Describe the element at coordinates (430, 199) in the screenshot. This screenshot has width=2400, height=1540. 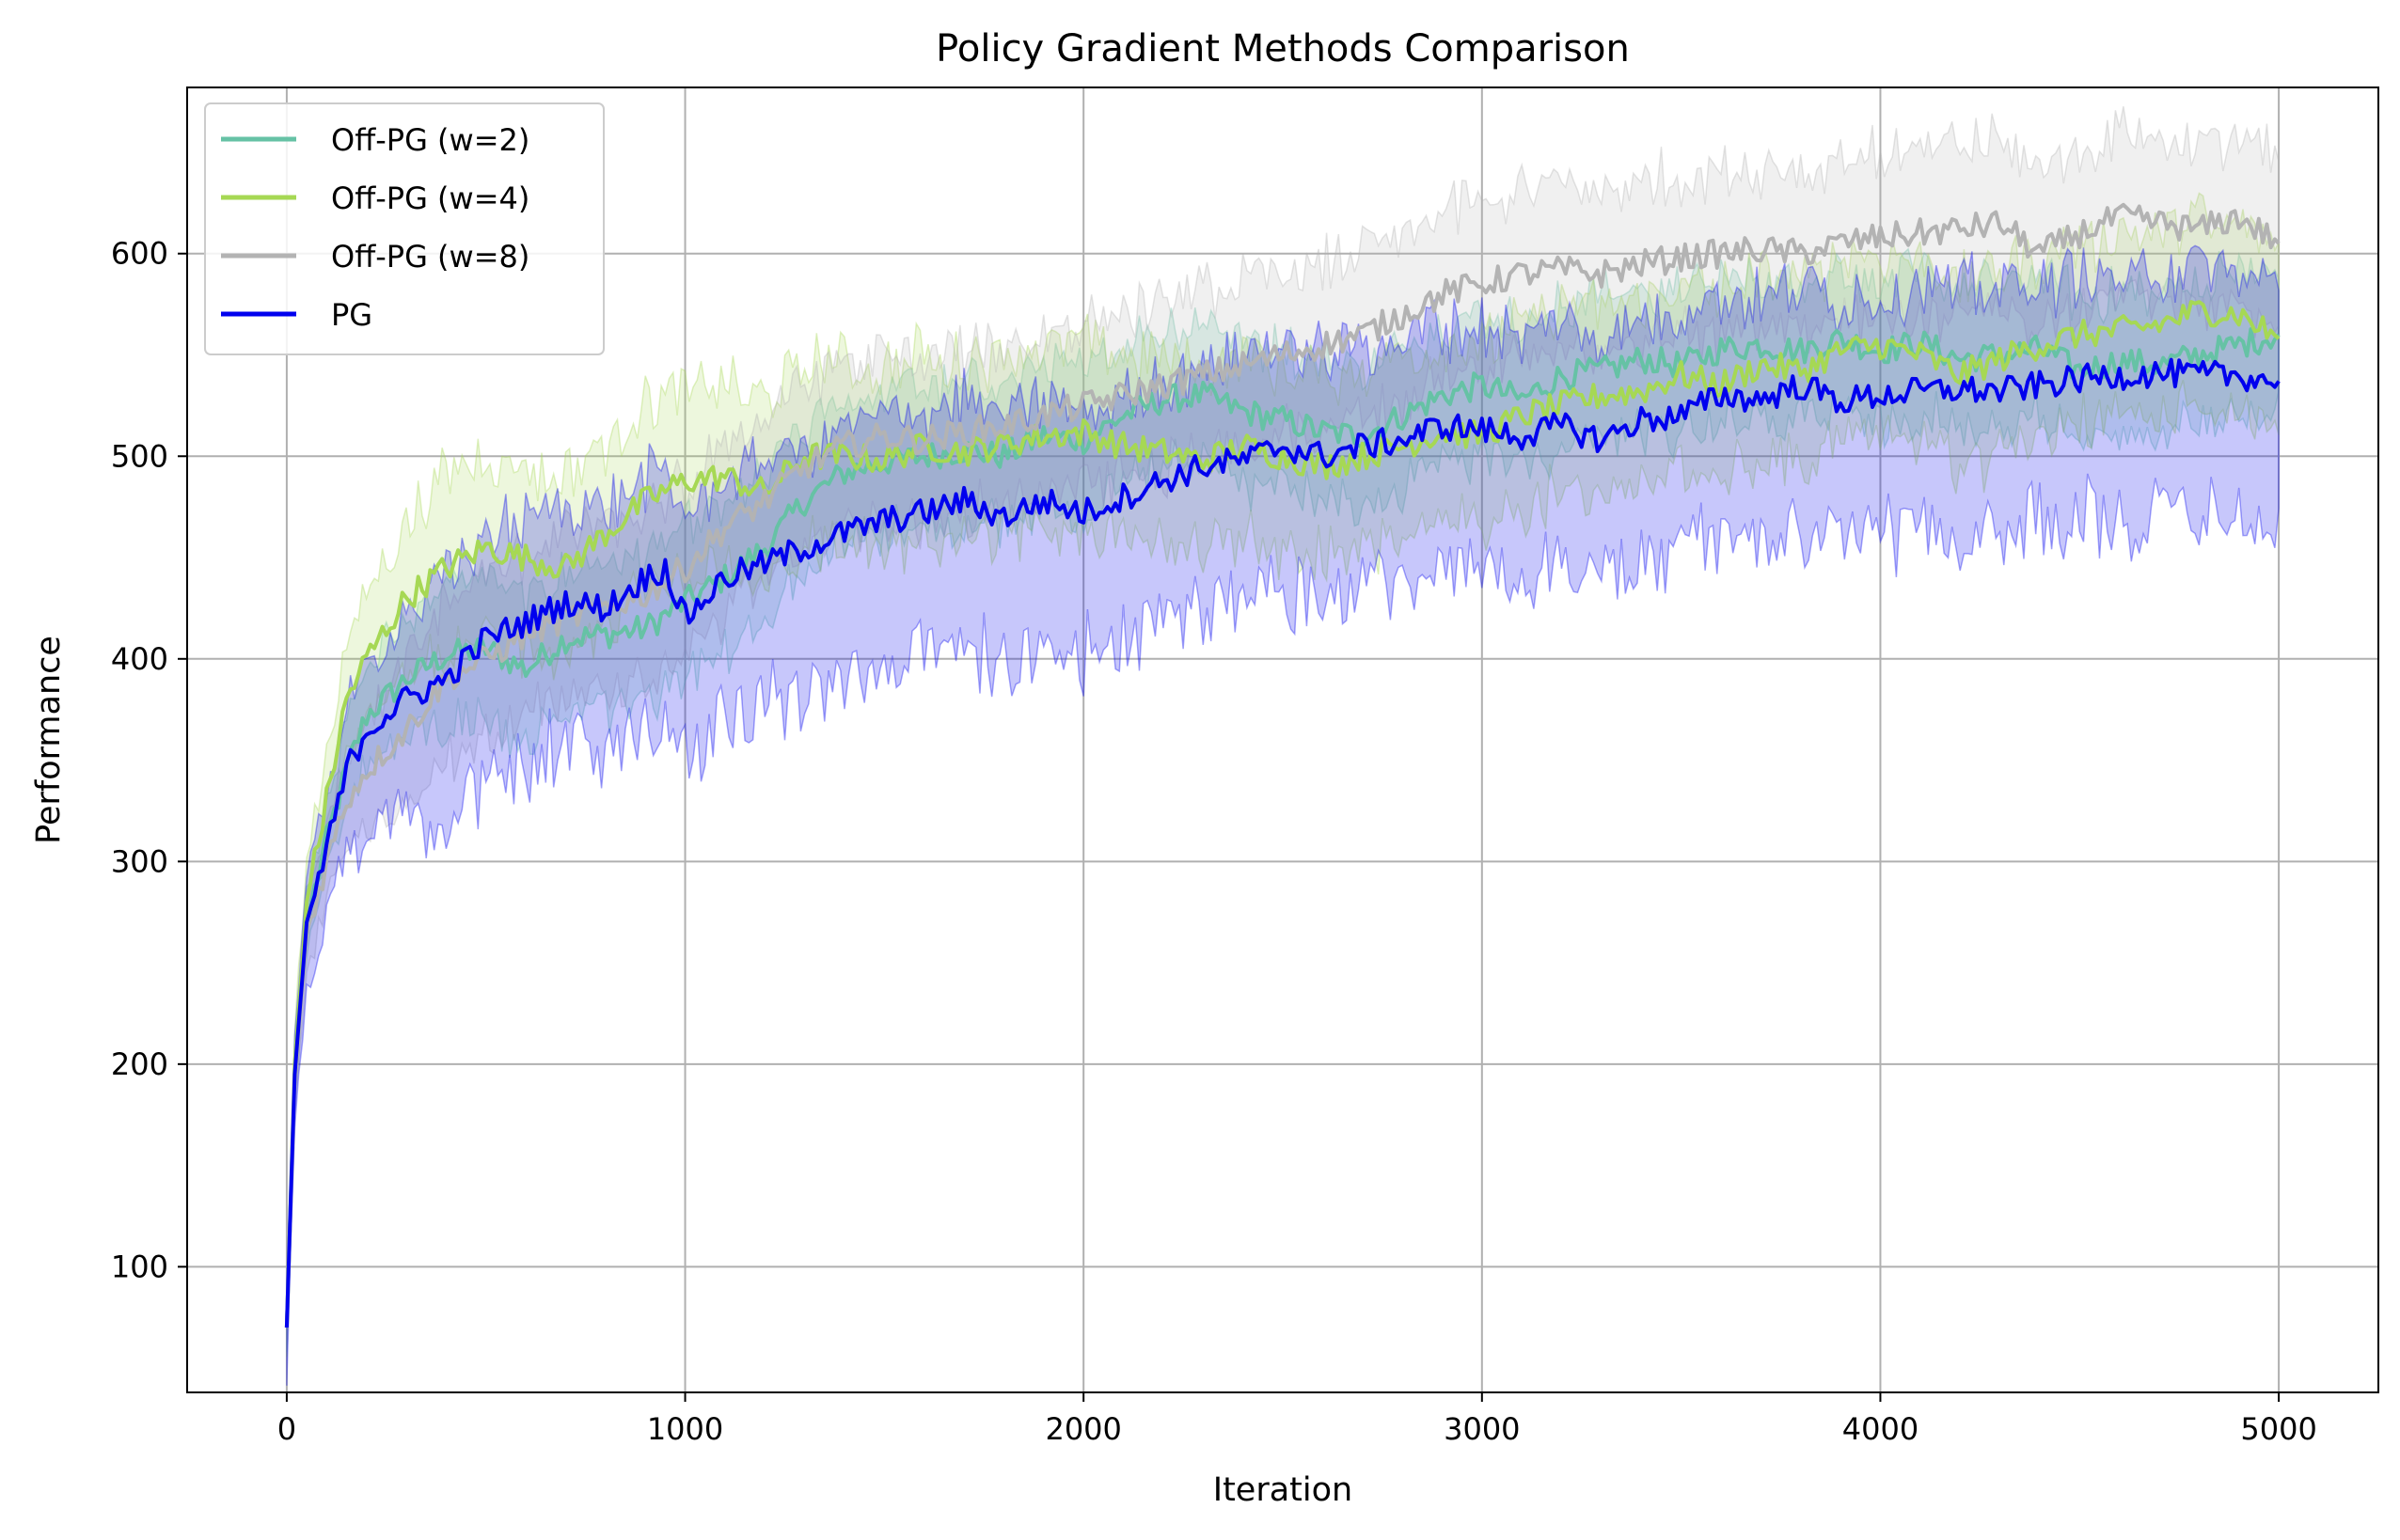
I see `legend-label: Off-PG (w=4)` at that location.